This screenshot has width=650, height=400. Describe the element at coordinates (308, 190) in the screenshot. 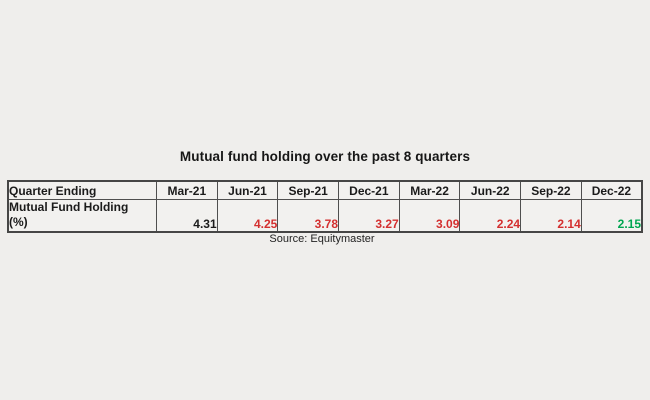

I see `column-header-quarter-2: Sep-21` at that location.